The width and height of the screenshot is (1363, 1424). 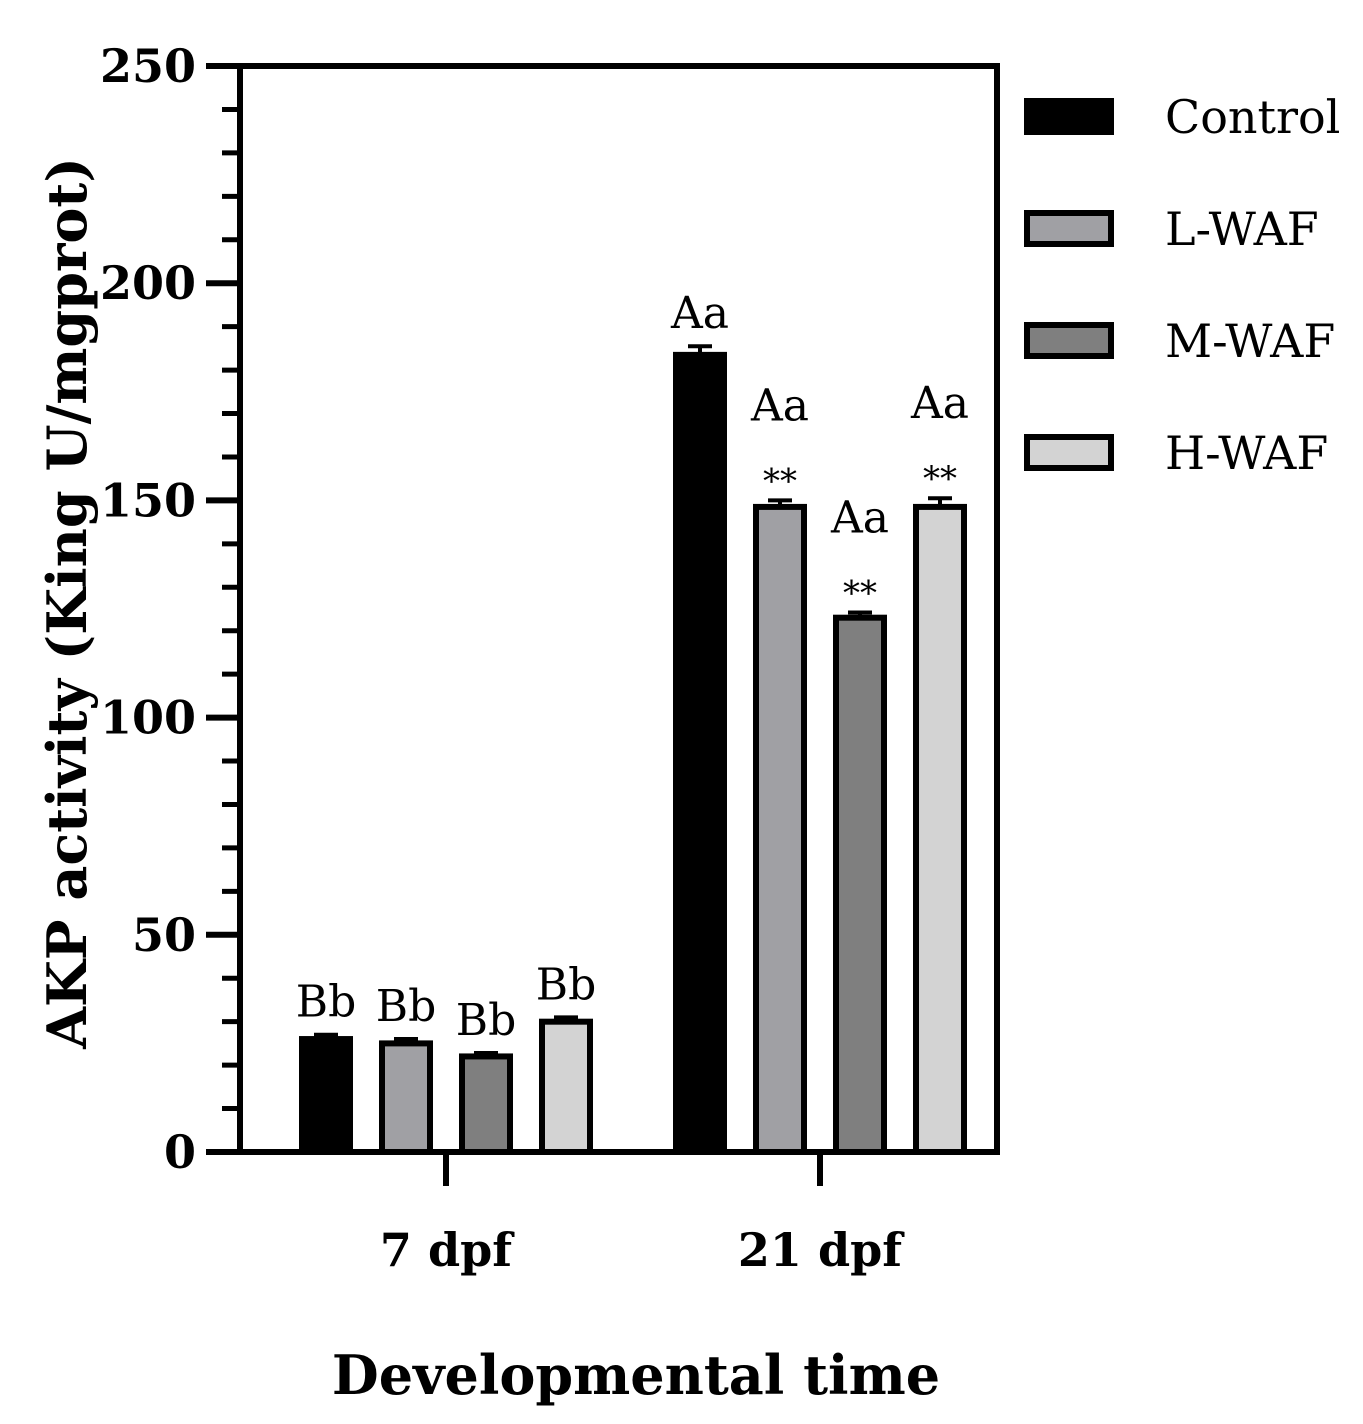 I want to click on y-axis-title: AKP activity (King U/mgprot), so click(x=67, y=603).